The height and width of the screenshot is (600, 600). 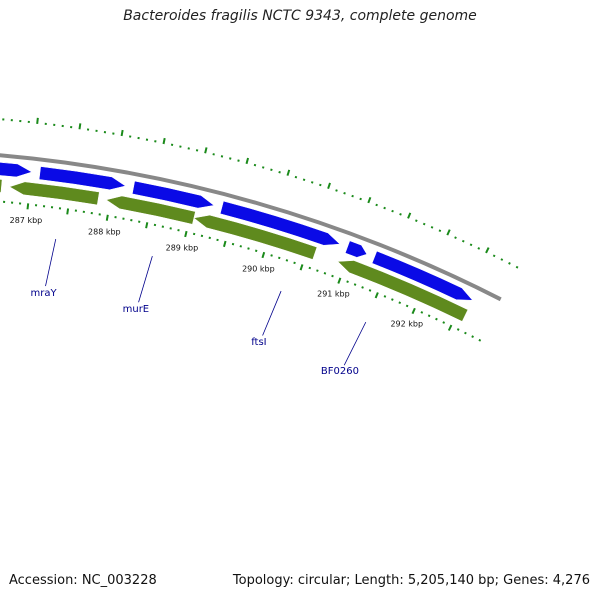 I want to click on gene-label: ftsI, so click(x=258, y=342).